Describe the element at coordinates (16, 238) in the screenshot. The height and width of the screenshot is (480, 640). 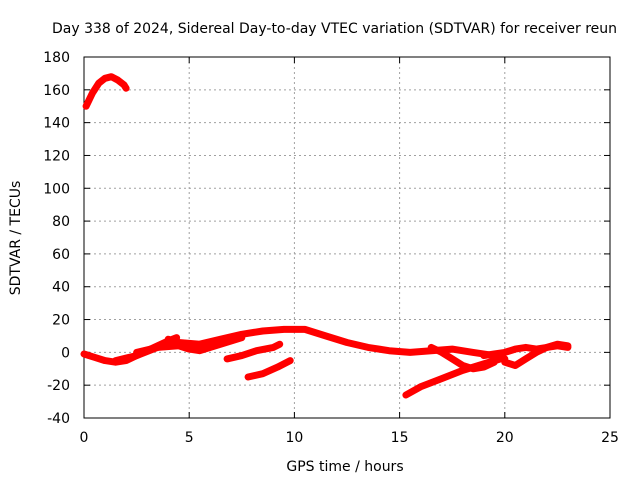
I see `y-axis-label: SDTVAR / TECUs` at that location.